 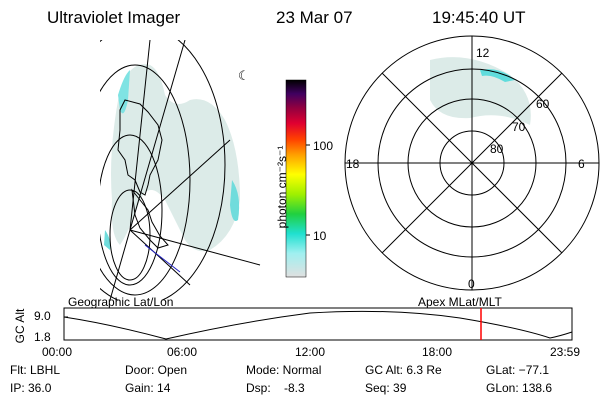 I want to click on polar-axis, so click(x=472, y=163).